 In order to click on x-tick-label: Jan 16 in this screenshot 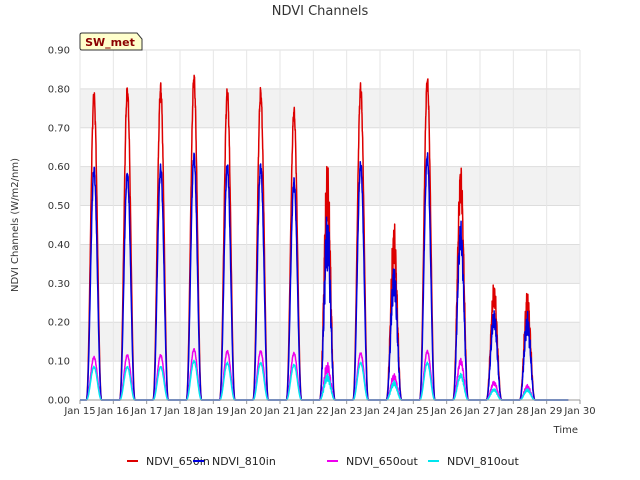, I will do `click(113, 411)`.